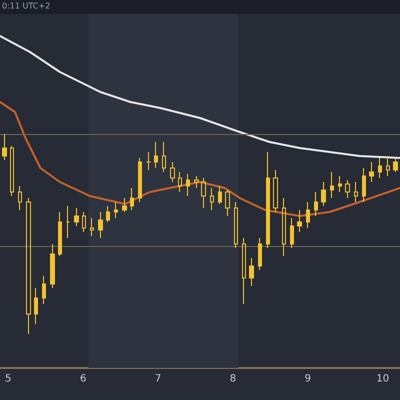 The image size is (400, 400). I want to click on x-tick-label: 7, so click(158, 379).